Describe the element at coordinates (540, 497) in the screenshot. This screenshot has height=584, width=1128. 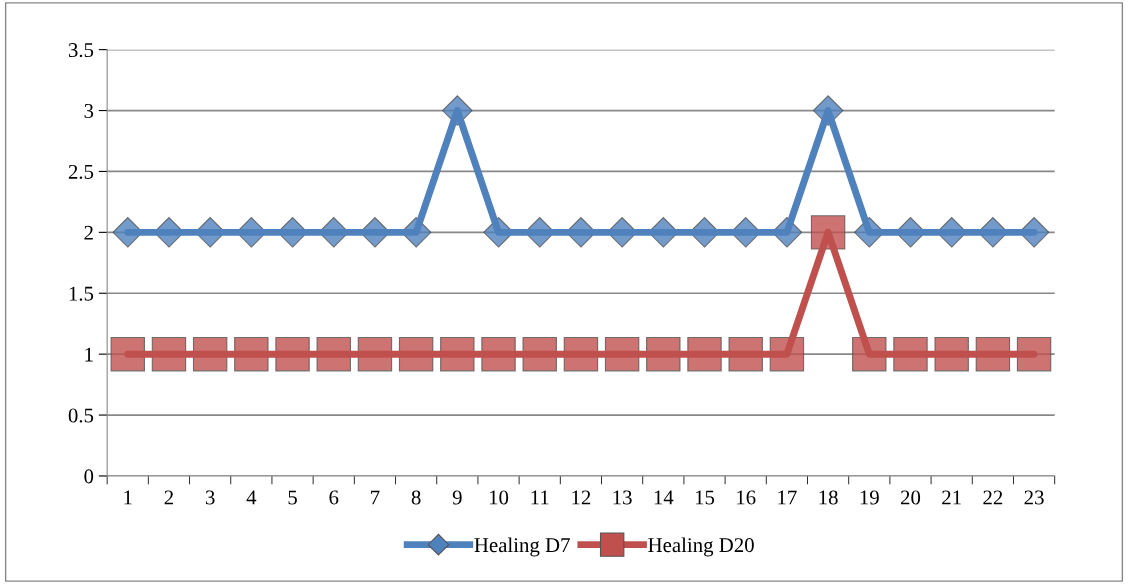
I see `x-tick-label: 11` at that location.